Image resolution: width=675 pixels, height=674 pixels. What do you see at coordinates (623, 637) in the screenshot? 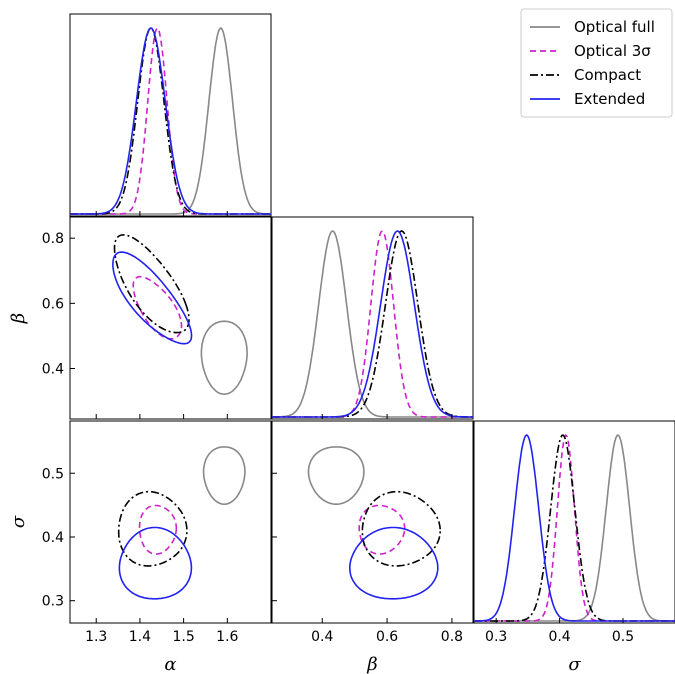
I see `xtick-label-sigma: 0.5` at bounding box center [623, 637].